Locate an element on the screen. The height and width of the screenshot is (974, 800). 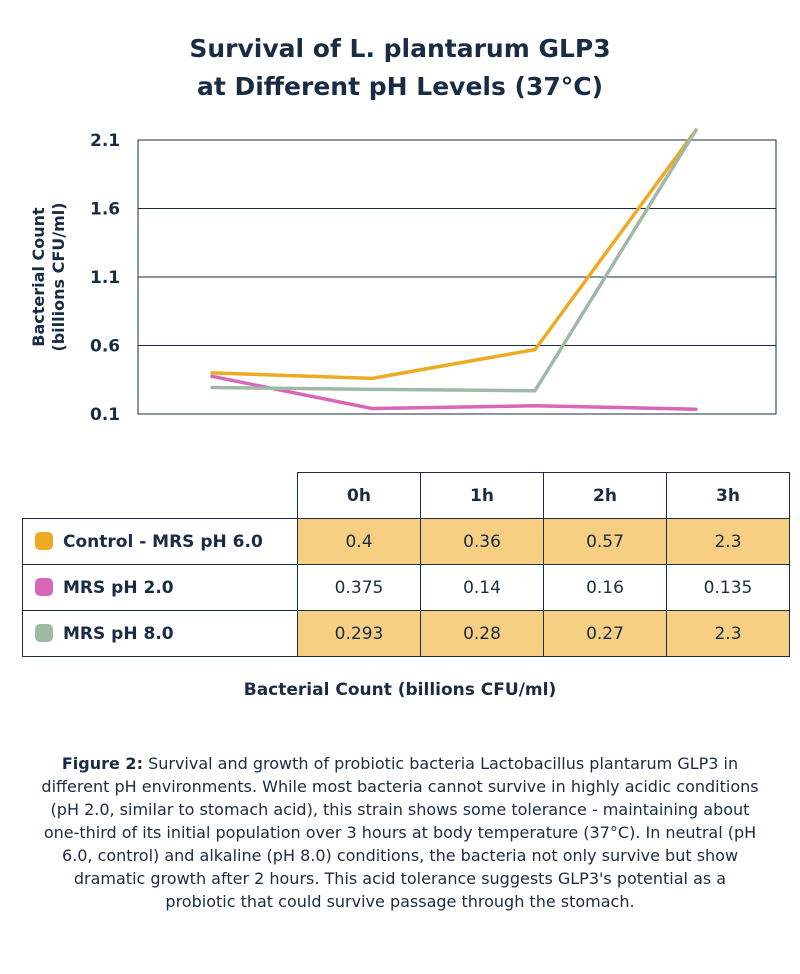
table-header-row: 0h 1h 2h 3h is located at coordinates (406, 495).